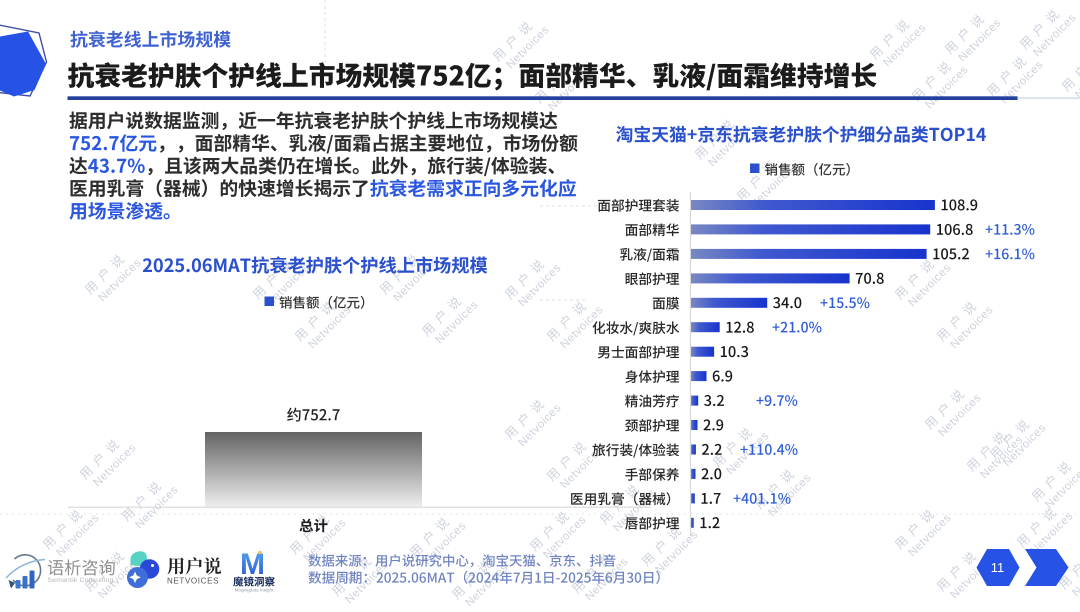 The image size is (1080, 612). I want to click on svg-text: 11, so click(998, 567).